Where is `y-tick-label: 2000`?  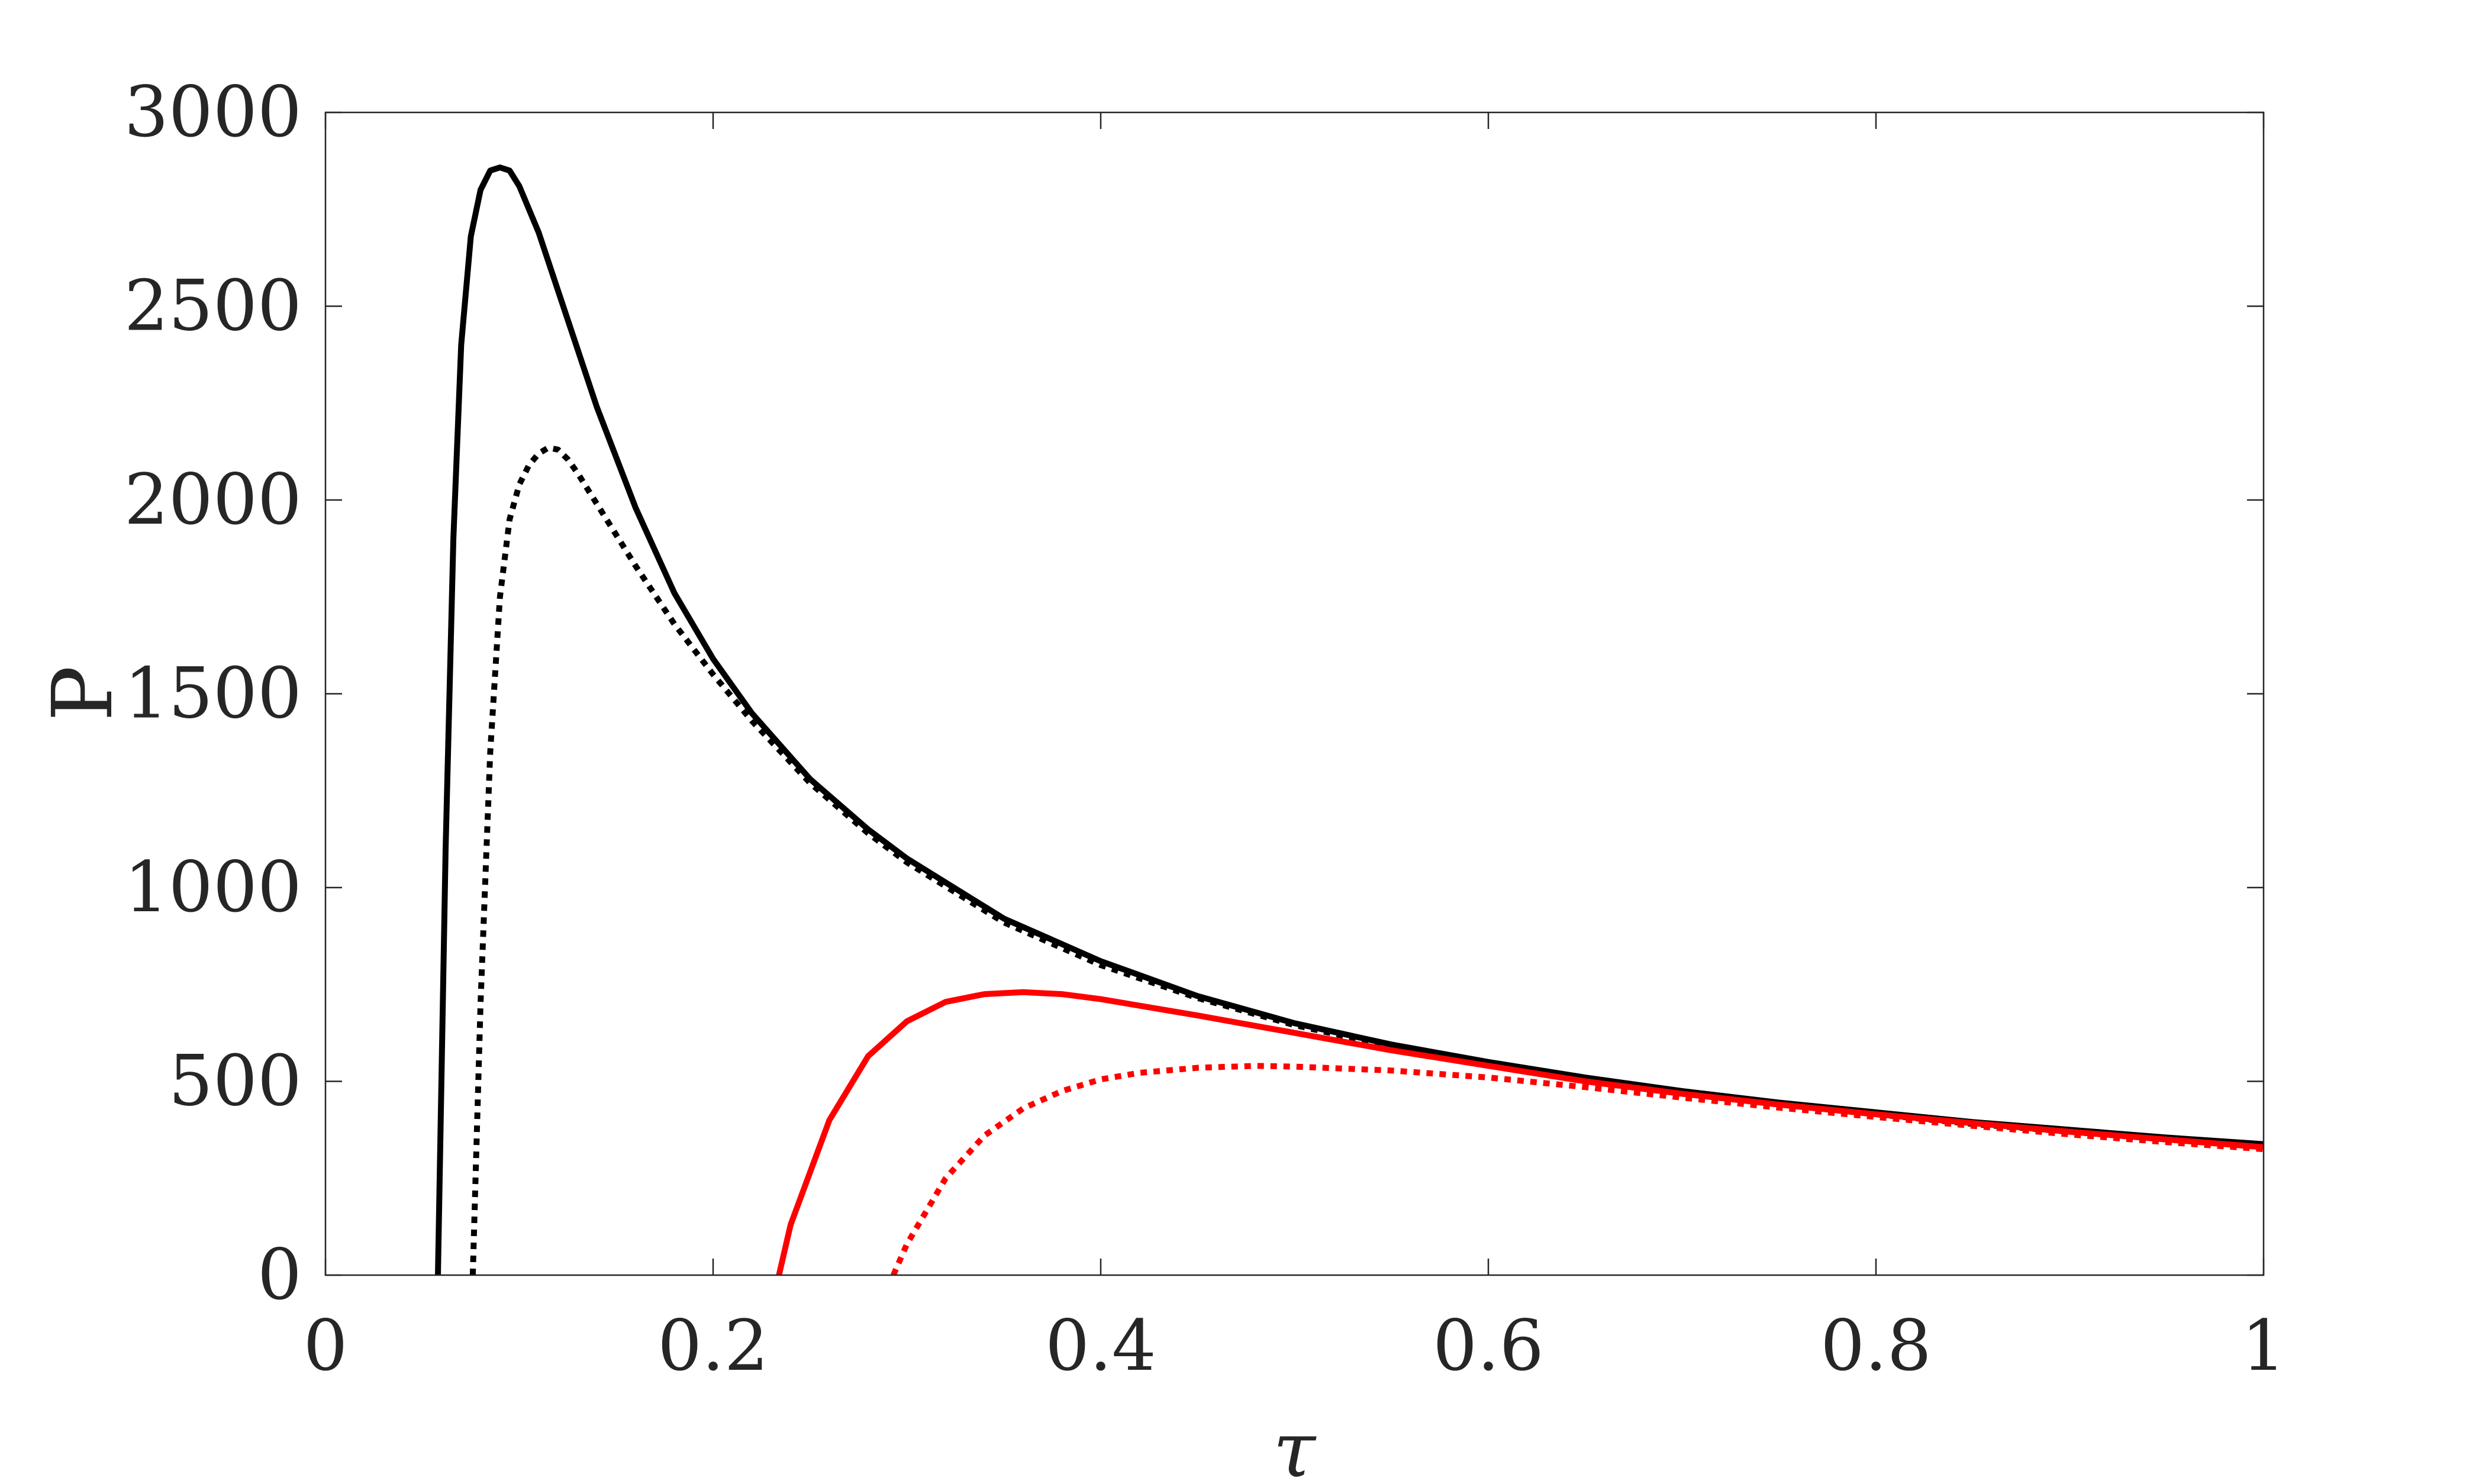 y-tick-label: 2000 is located at coordinates (213, 499).